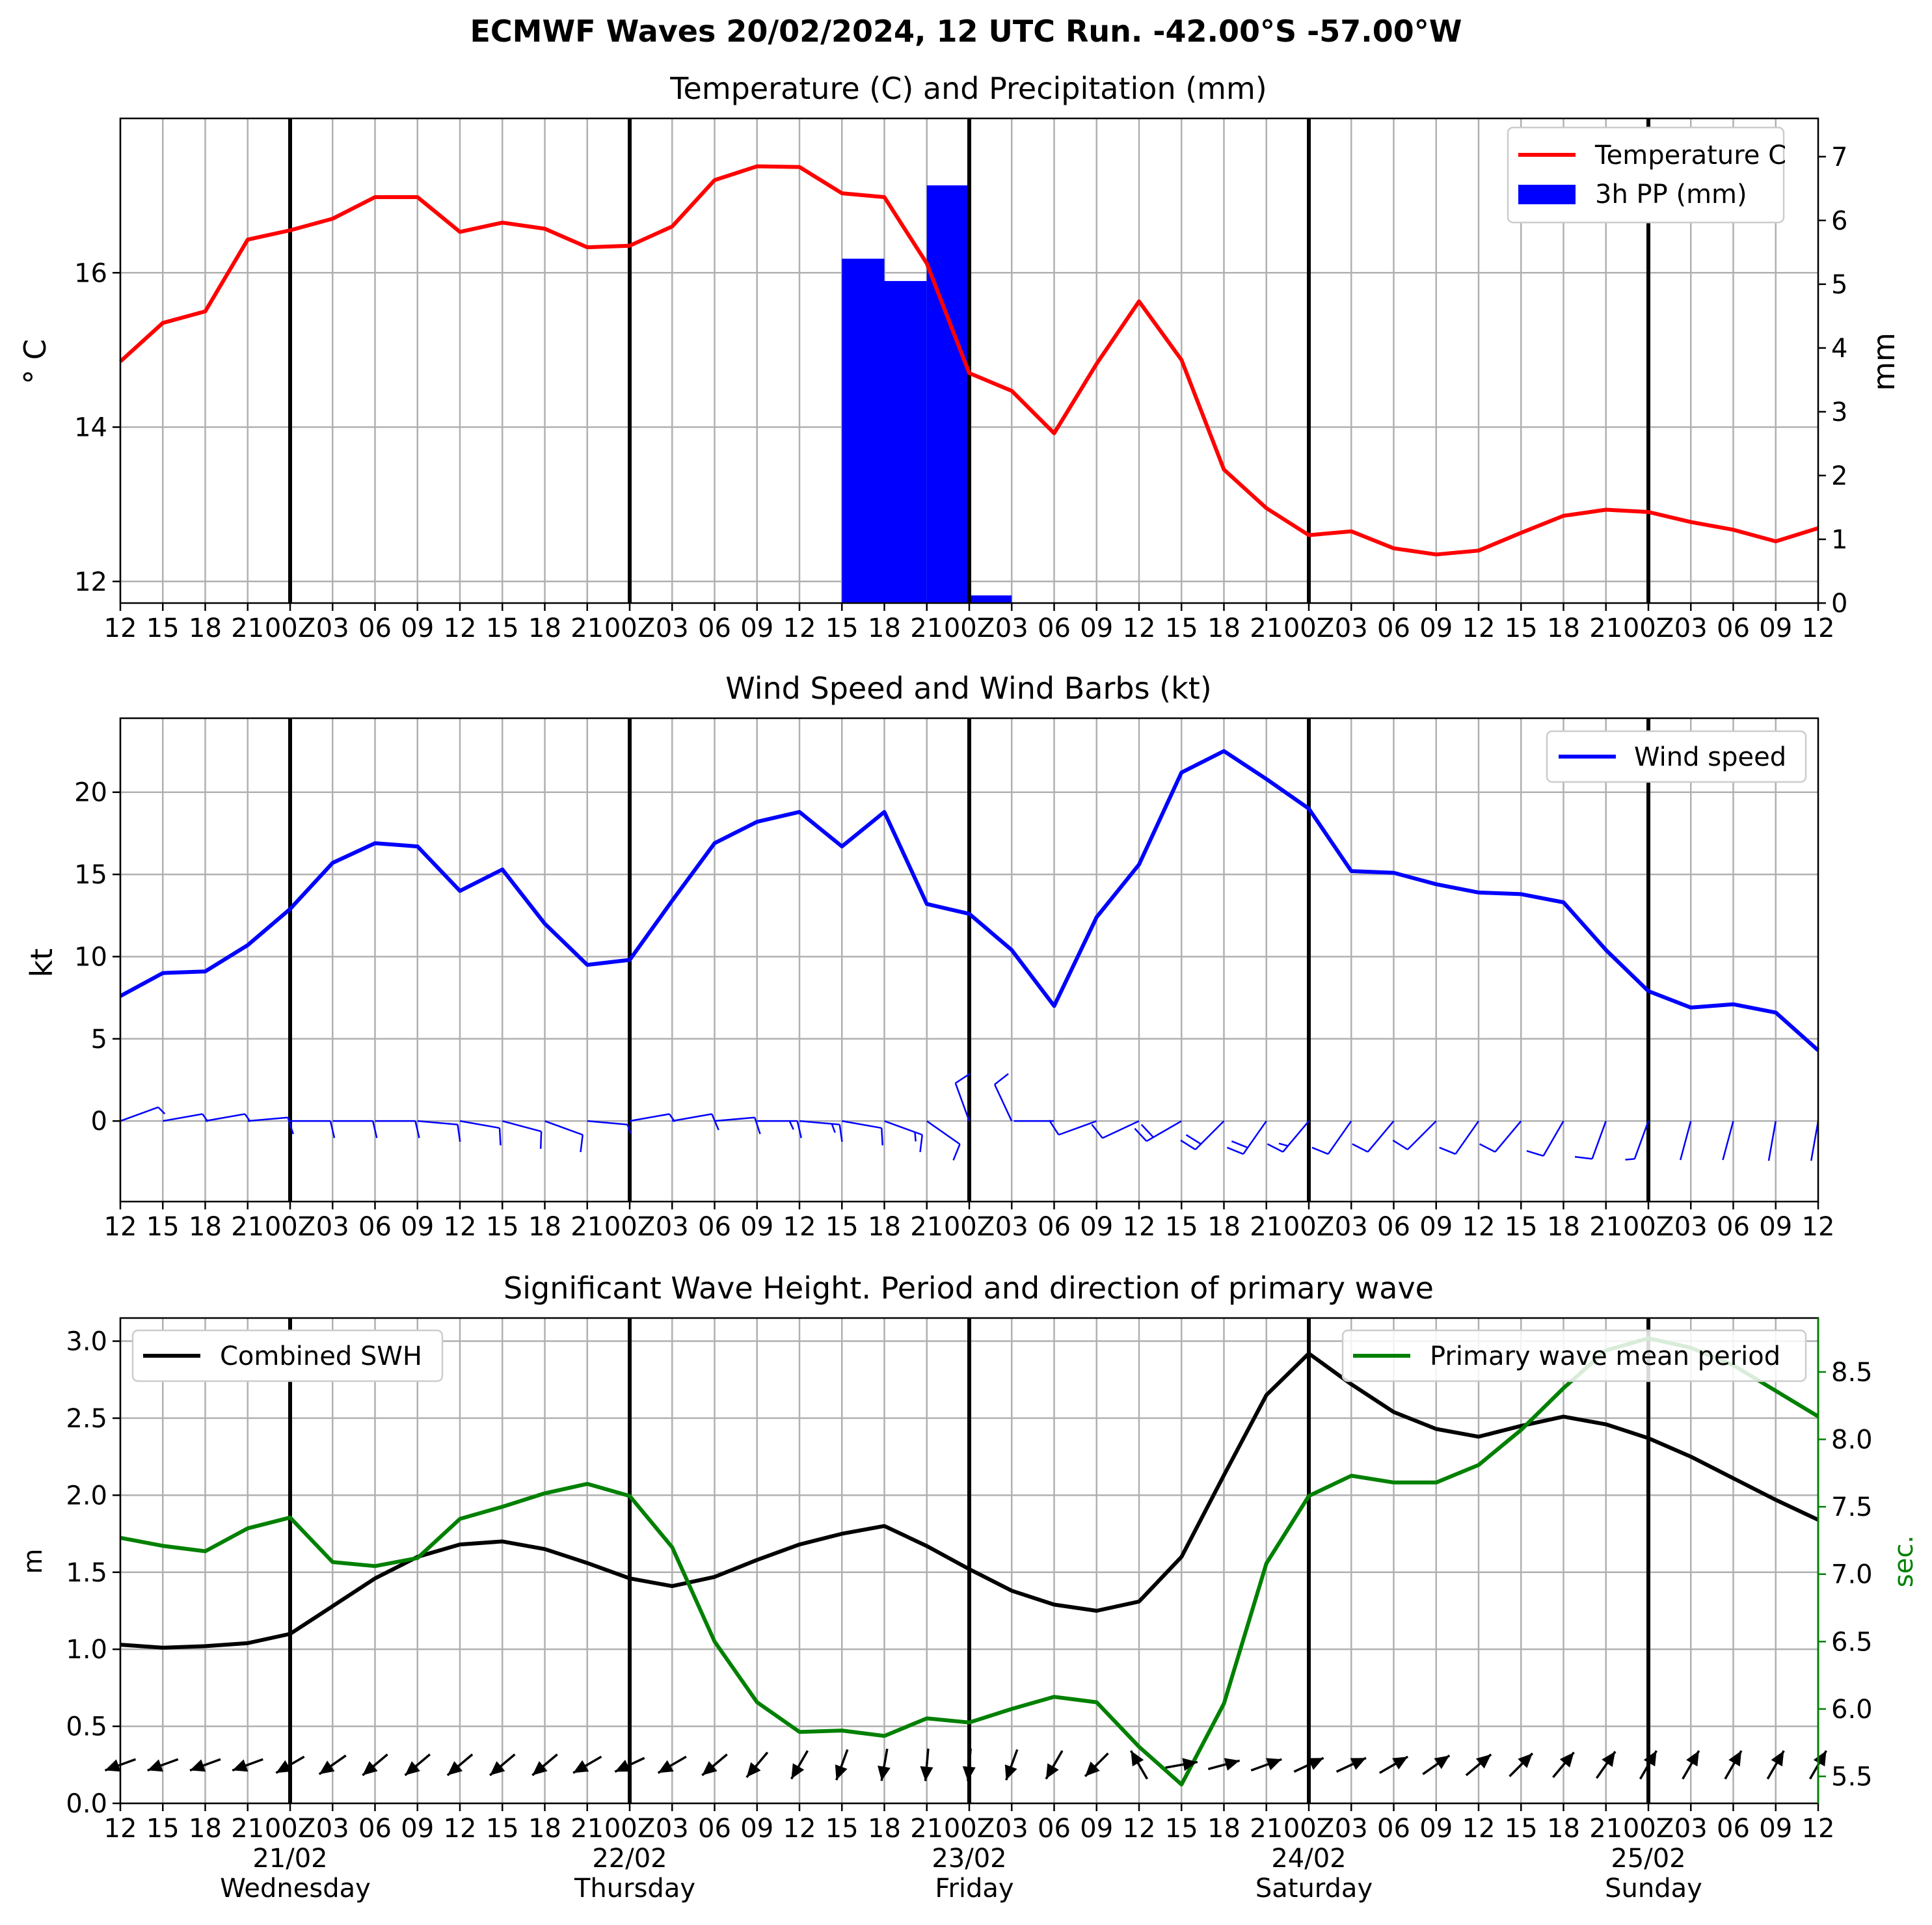 The height and width of the screenshot is (1925, 1932). Describe the element at coordinates (1648, 1859) in the screenshot. I see `day-date-label: 25/02` at that location.